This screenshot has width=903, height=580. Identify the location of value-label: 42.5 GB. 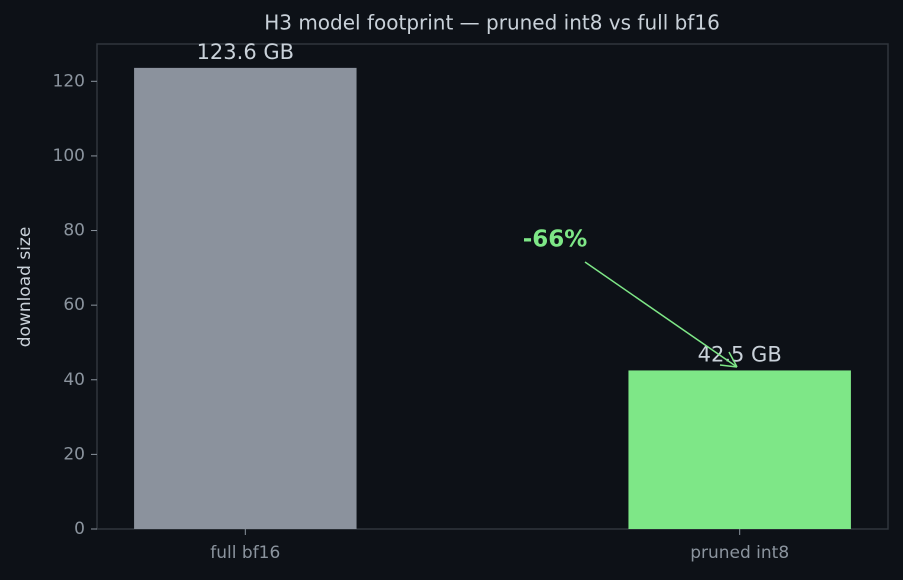
(740, 354).